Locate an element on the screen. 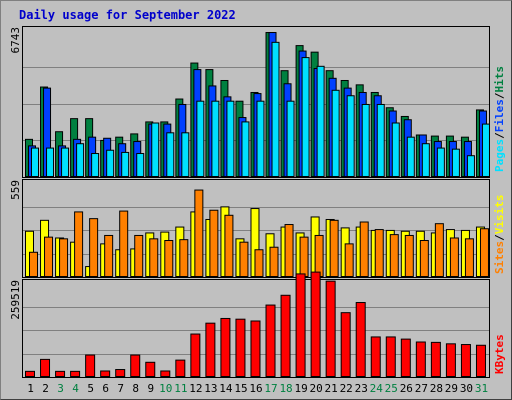  legend-hits: Hits is located at coordinates (499, 79).